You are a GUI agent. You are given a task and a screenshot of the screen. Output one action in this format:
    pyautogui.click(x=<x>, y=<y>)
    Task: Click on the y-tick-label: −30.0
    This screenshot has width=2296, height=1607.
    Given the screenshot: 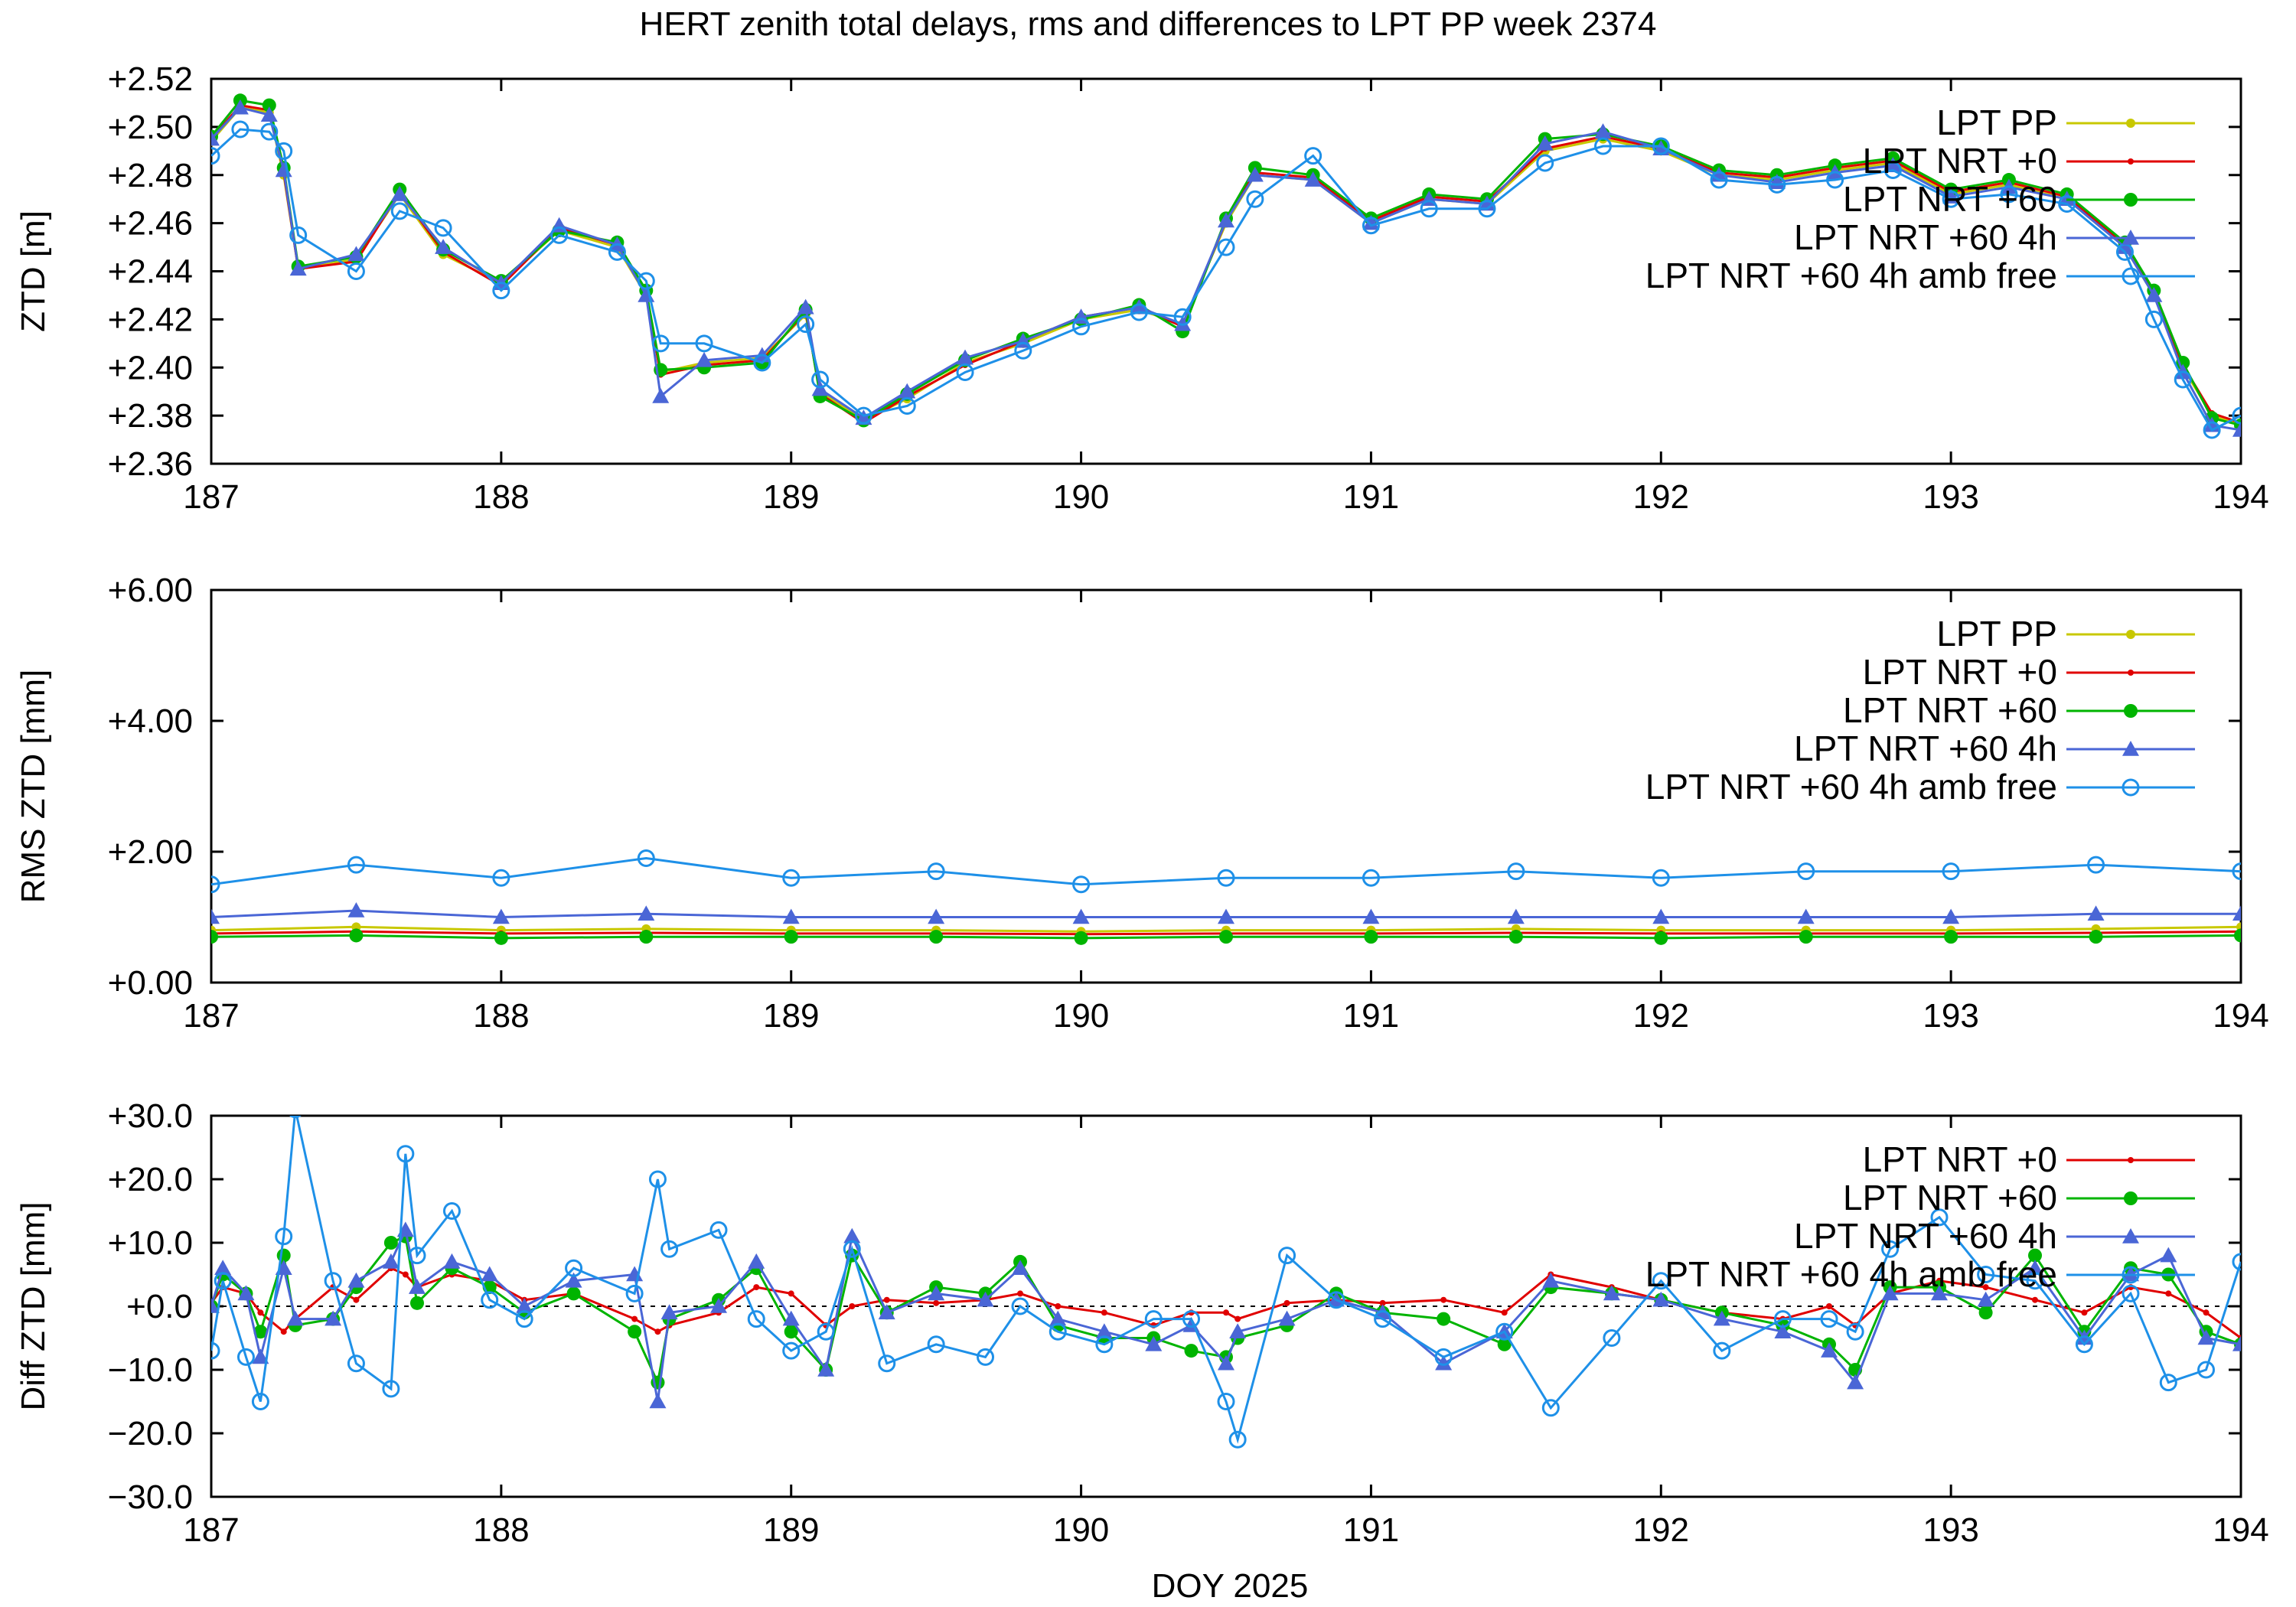 What is the action you would take?
    pyautogui.click(x=150, y=1497)
    